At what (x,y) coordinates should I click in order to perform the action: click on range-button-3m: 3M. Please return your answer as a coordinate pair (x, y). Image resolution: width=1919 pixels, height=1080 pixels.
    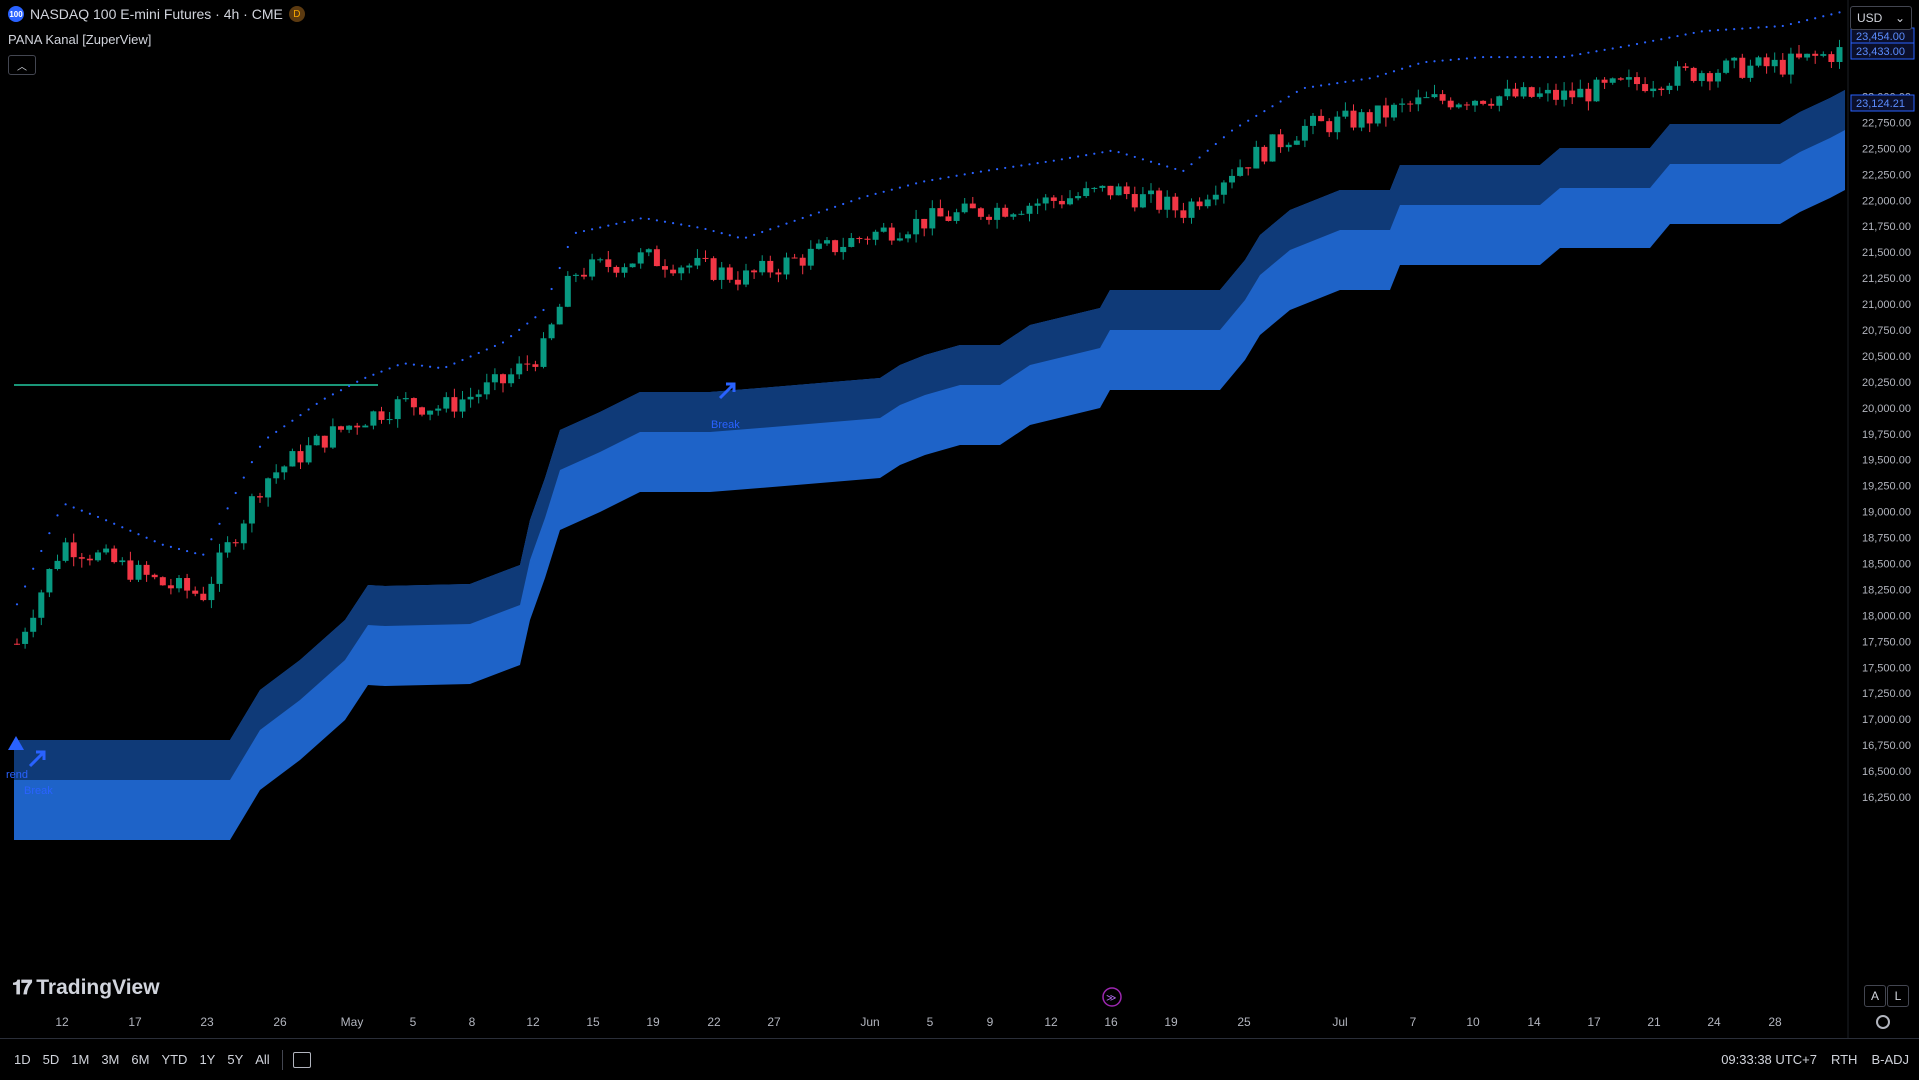
    Looking at the image, I should click on (110, 1059).